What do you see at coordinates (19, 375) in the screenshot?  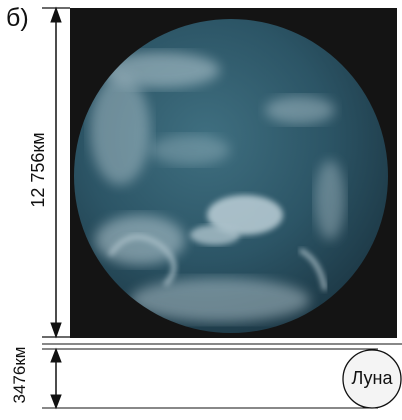 I see `moon-diameter-label: 3476км` at bounding box center [19, 375].